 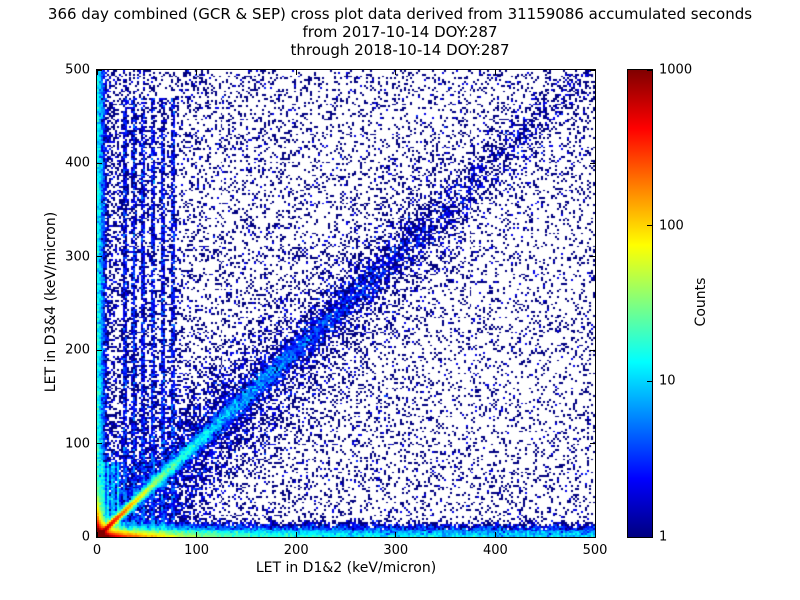 What do you see at coordinates (701, 302) in the screenshot?
I see `colorbar-label: Counts` at bounding box center [701, 302].